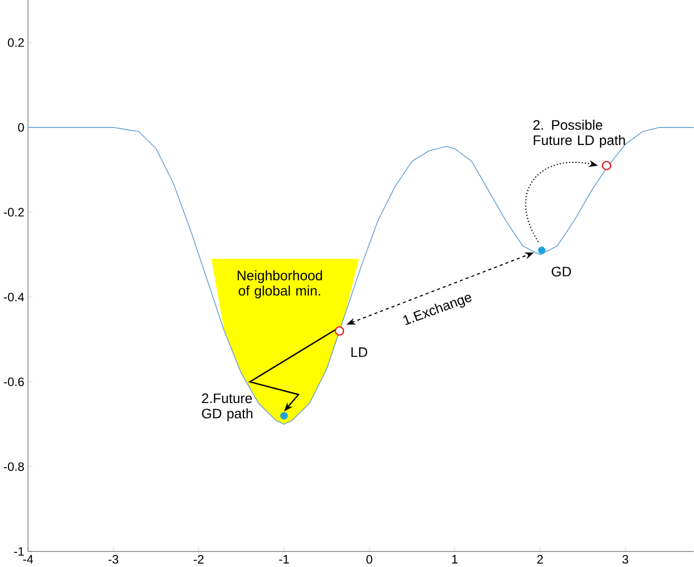 This screenshot has width=694, height=567. Describe the element at coordinates (14, 381) in the screenshot. I see `y-tick-label: -0.6` at that location.